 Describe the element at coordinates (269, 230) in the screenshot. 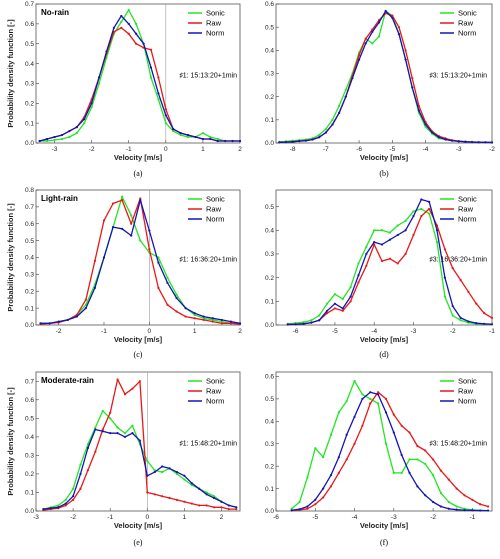

I see `y-tick-label: 0.4` at that location.